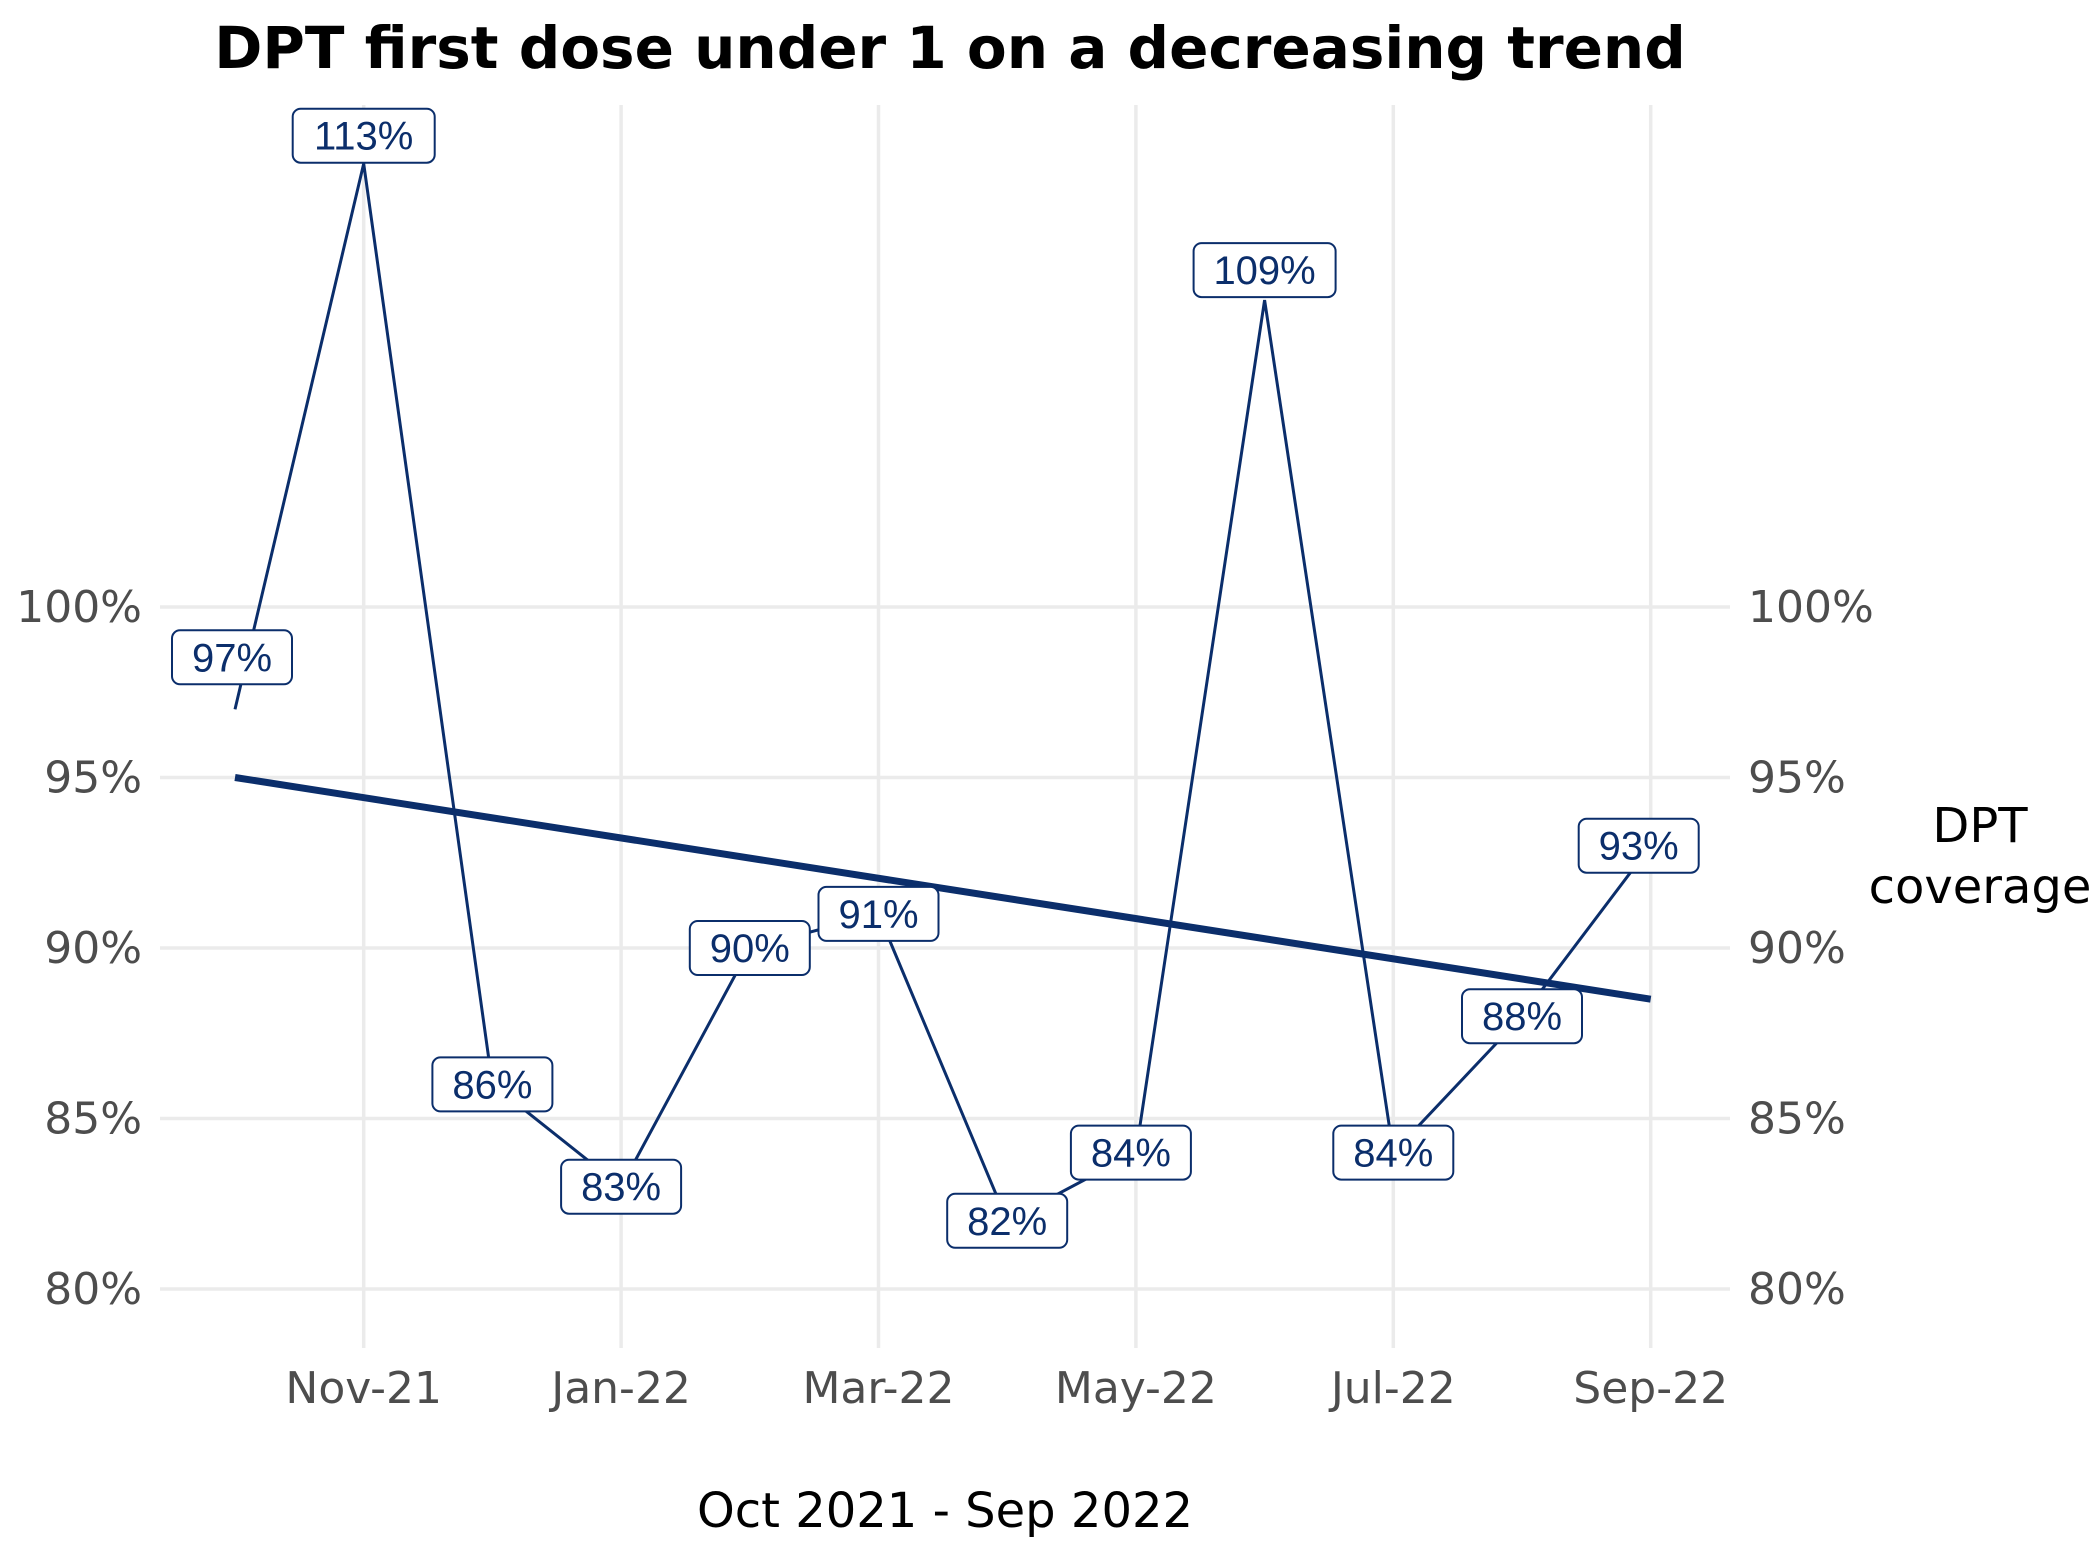  I want to click on data-label: 97%, so click(232, 658).